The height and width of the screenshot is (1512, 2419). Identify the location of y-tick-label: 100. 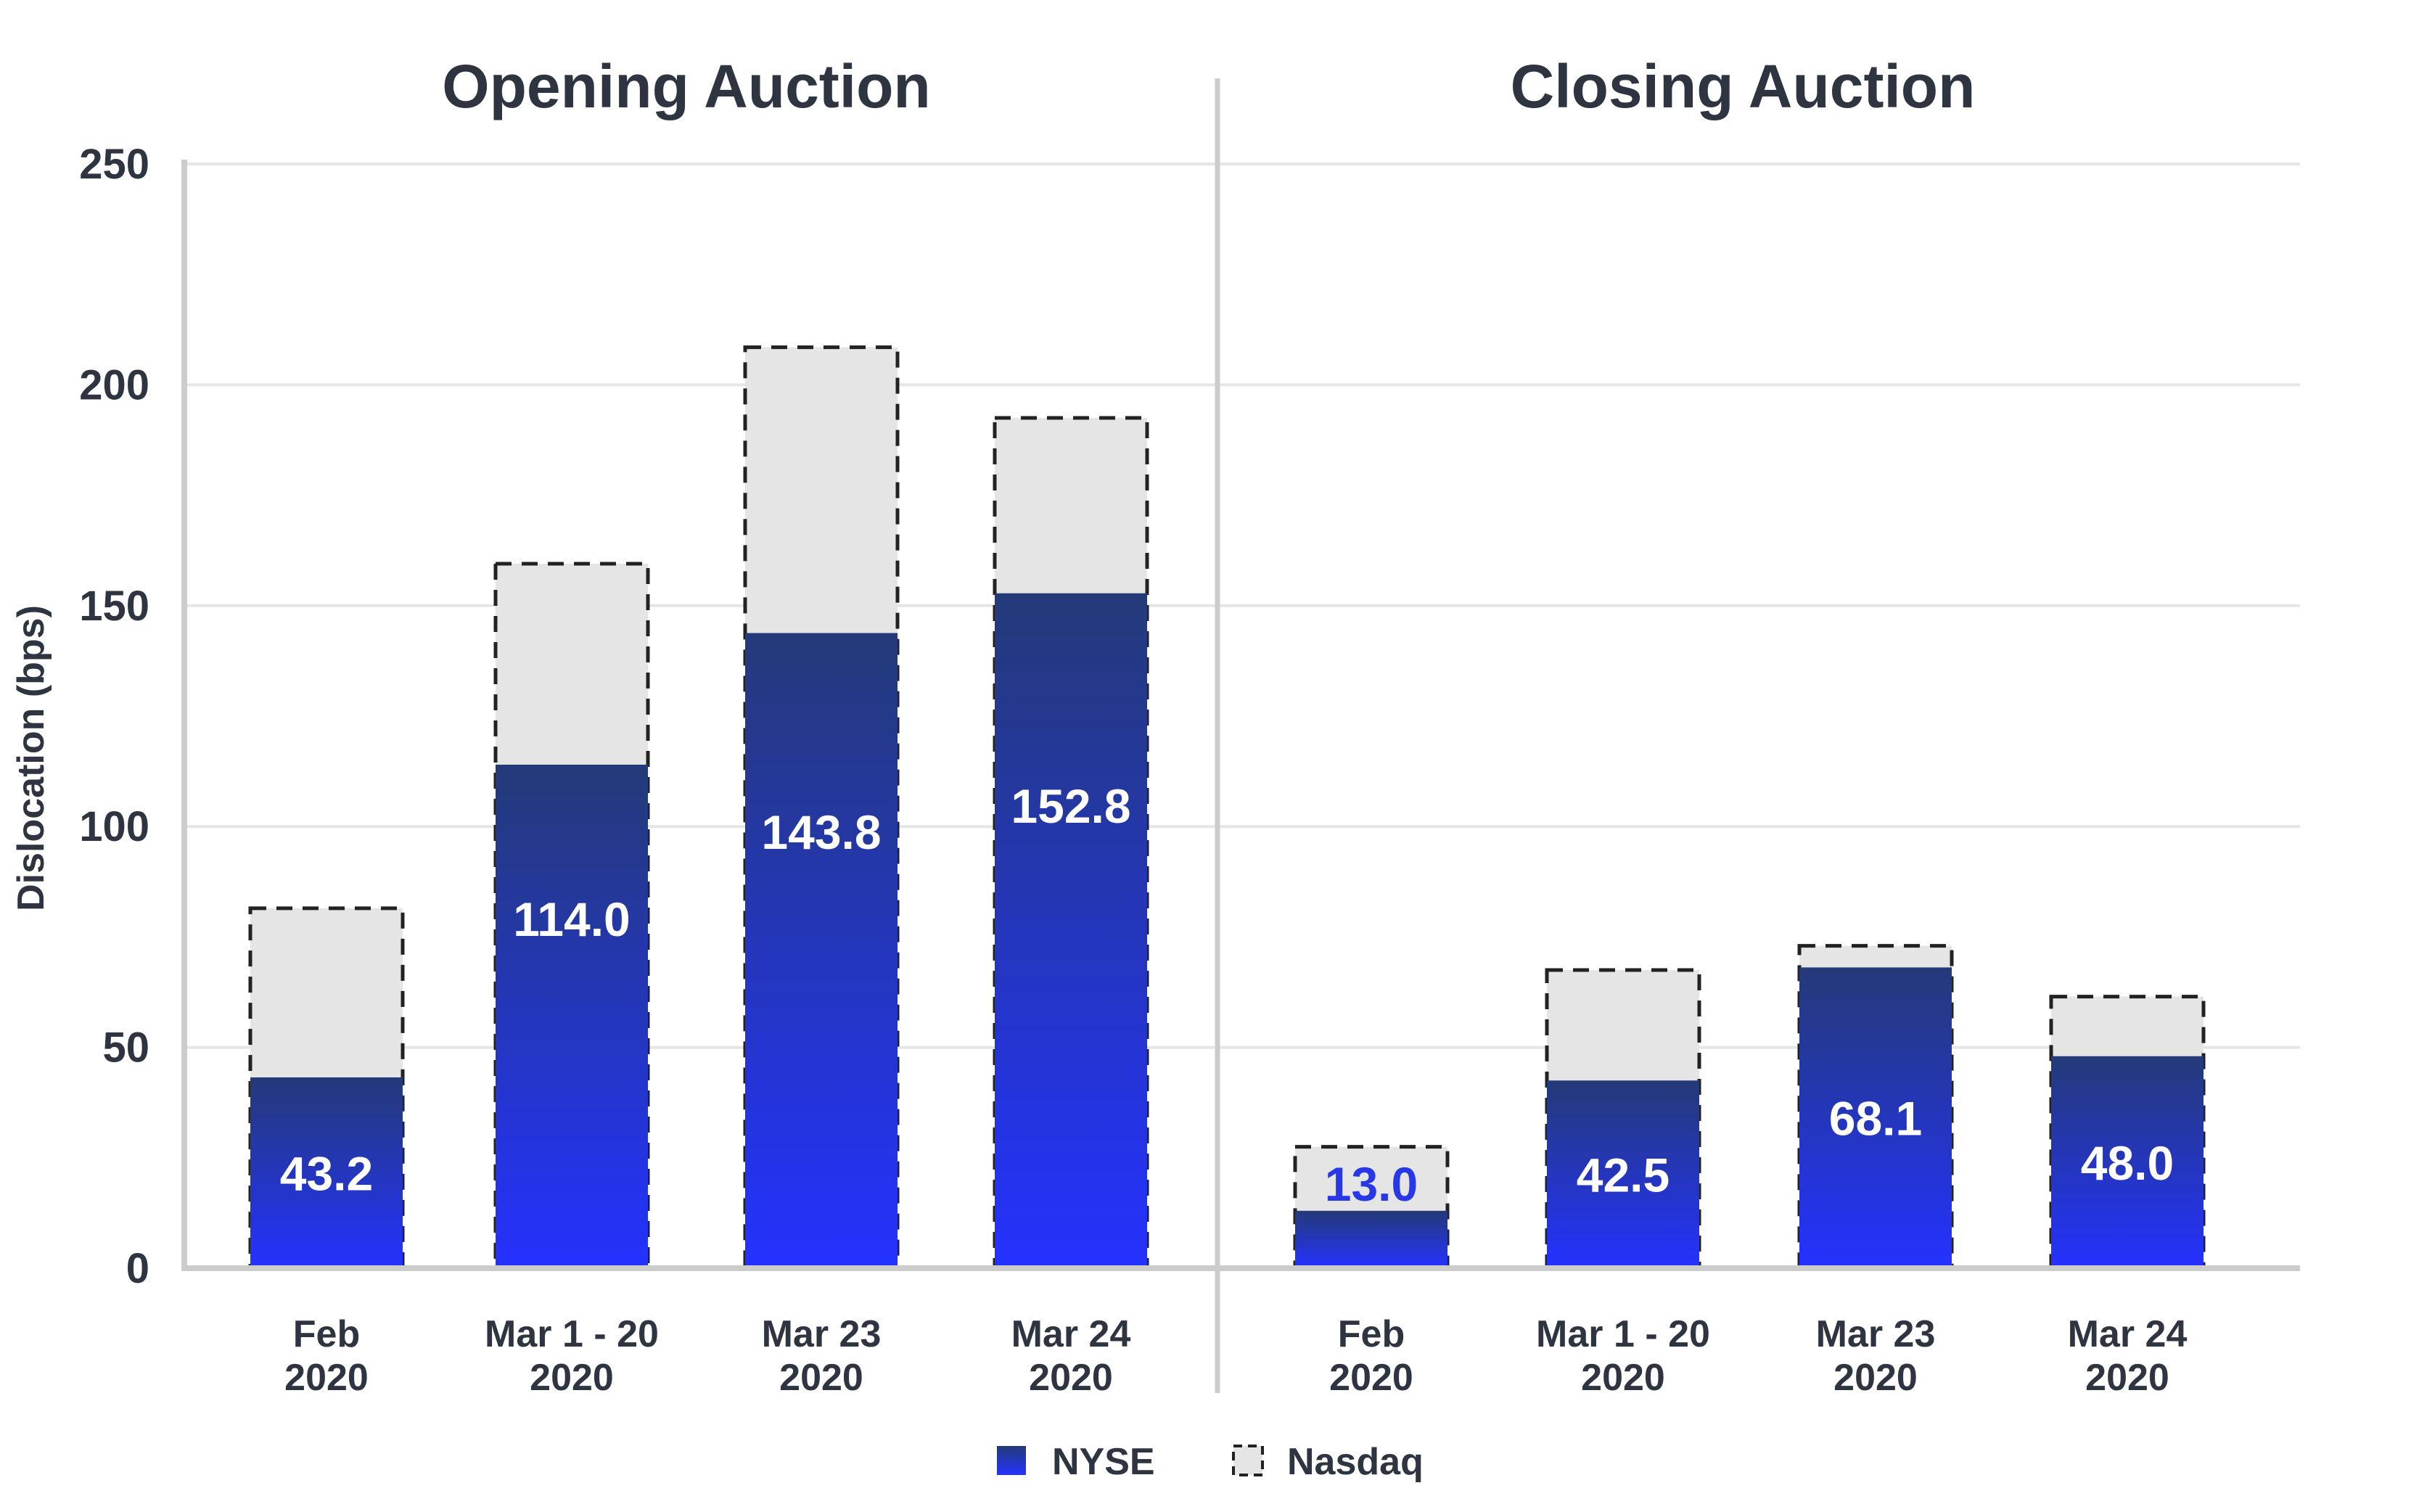
(114, 827).